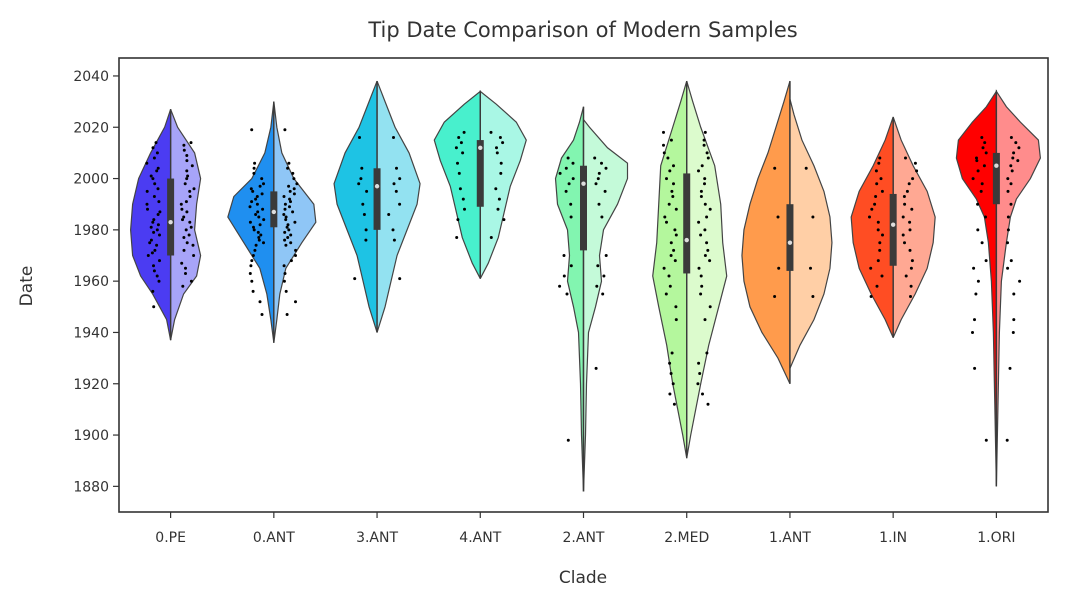 The height and width of the screenshot is (608, 1078). What do you see at coordinates (976, 288) in the screenshot?
I see `violin-left-half` at bounding box center [976, 288].